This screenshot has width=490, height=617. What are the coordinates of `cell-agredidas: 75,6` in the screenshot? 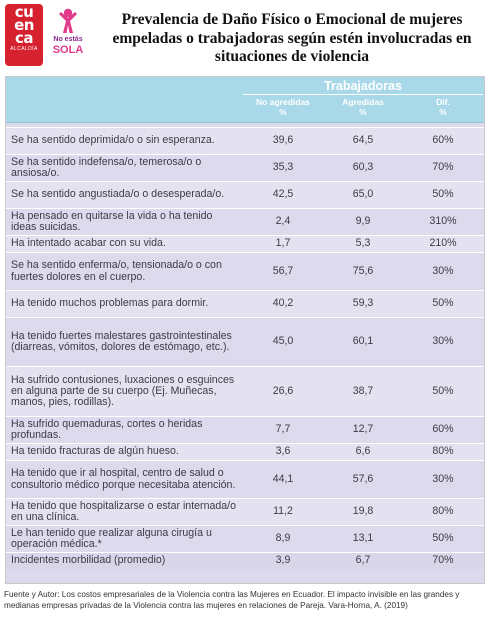 It's located at (363, 270).